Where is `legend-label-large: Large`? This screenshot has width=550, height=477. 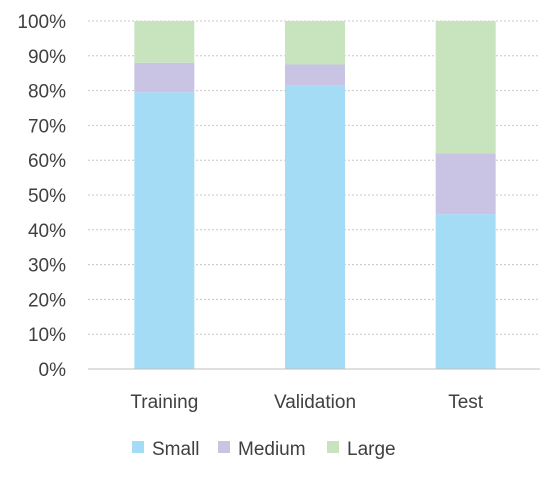 legend-label-large: Large is located at coordinates (371, 449).